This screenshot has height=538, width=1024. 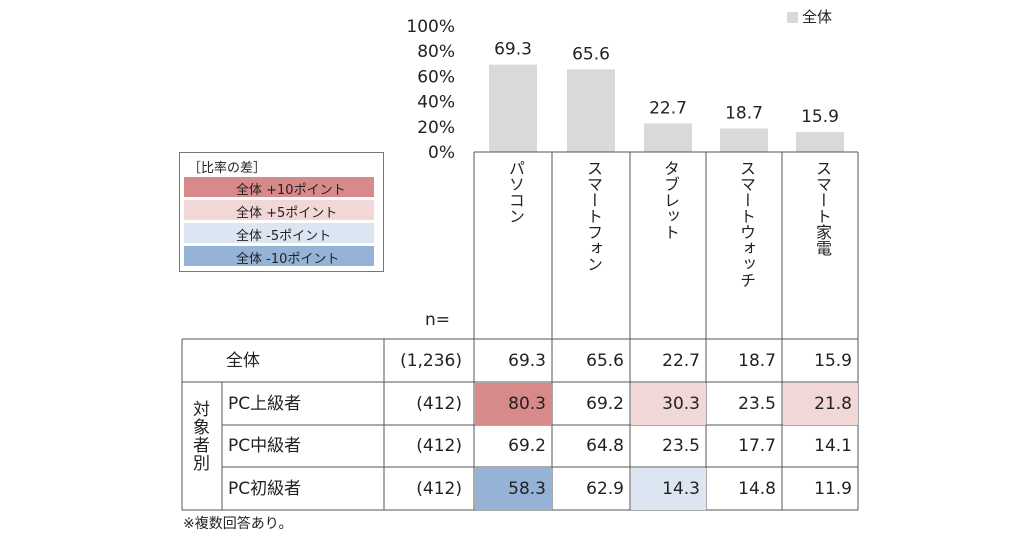 I want to click on bar-value-label-3: 22.7, so click(x=668, y=108).